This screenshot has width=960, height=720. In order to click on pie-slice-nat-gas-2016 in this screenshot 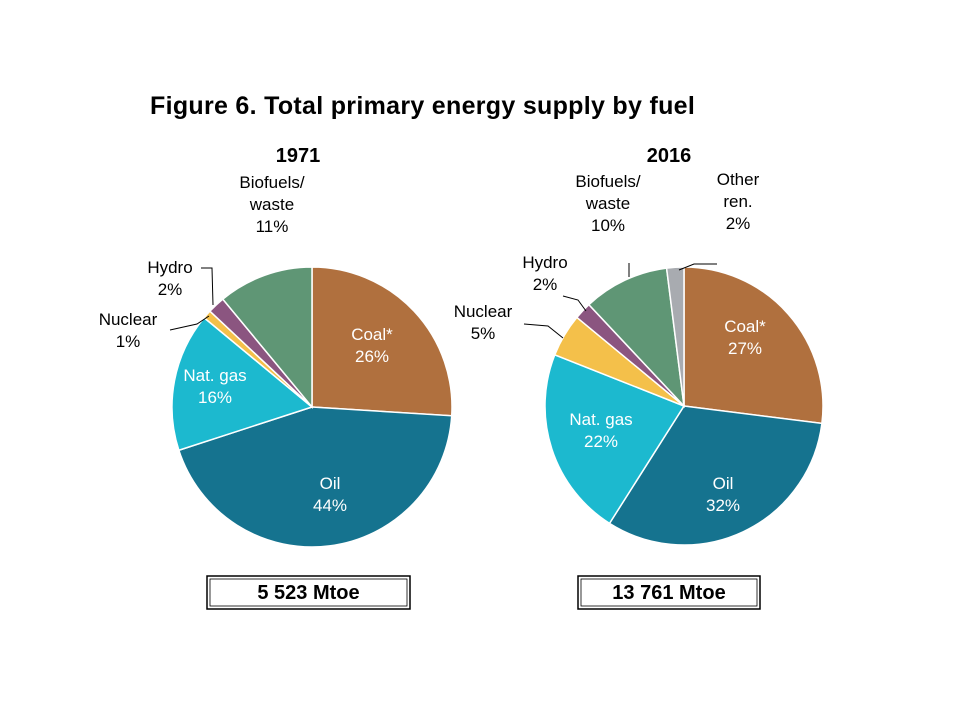, I will do `click(615, 439)`.